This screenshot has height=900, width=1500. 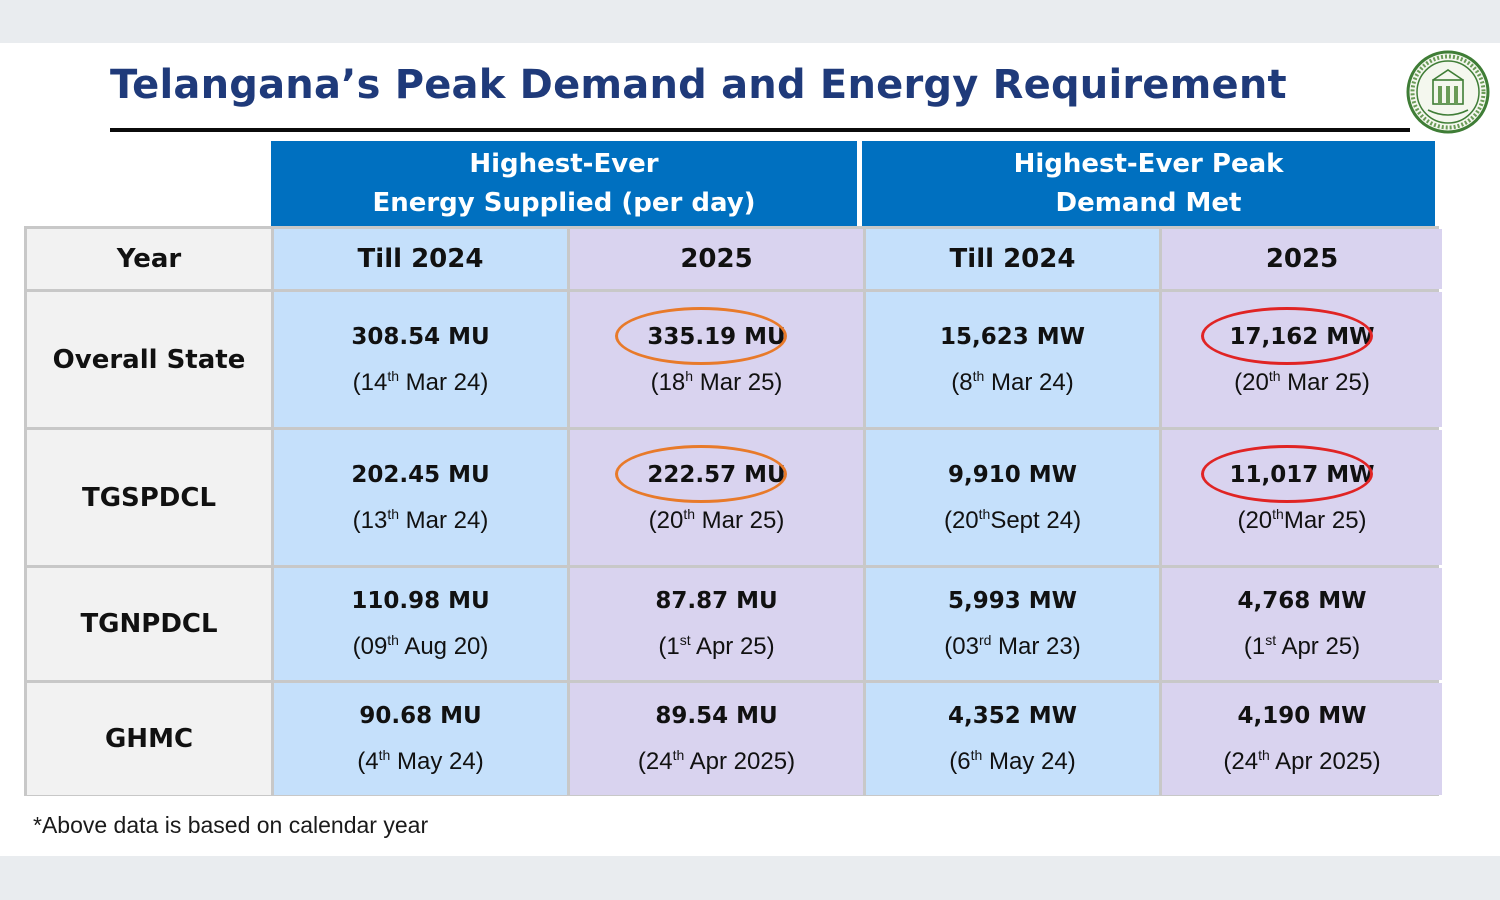 I want to click on cell-date-rest: Mar 23), so click(x=1036, y=646).